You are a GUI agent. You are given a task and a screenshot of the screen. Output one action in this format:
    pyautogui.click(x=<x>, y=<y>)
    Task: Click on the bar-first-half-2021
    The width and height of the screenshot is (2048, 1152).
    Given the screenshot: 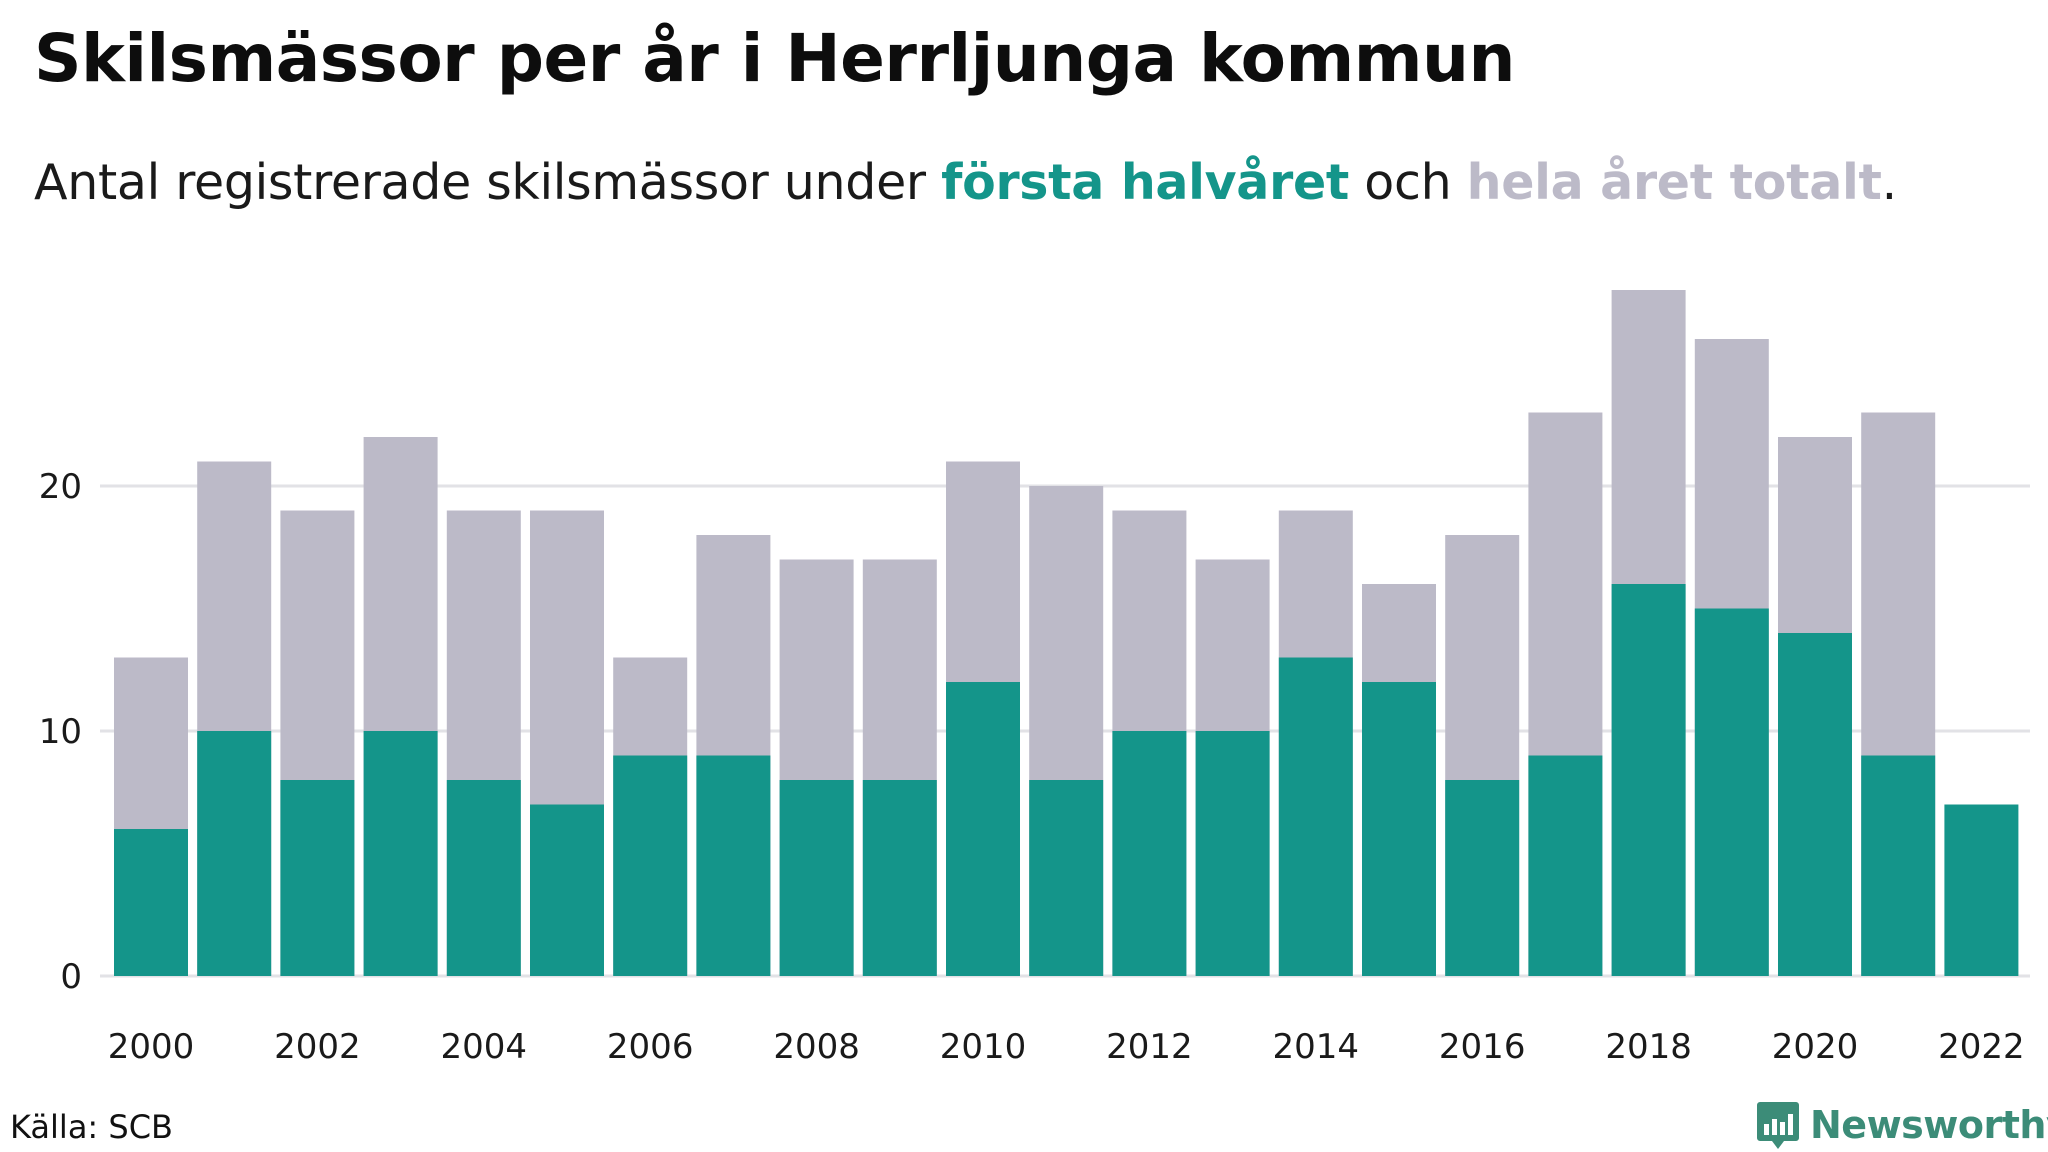 What is the action you would take?
    pyautogui.click(x=1898, y=865)
    